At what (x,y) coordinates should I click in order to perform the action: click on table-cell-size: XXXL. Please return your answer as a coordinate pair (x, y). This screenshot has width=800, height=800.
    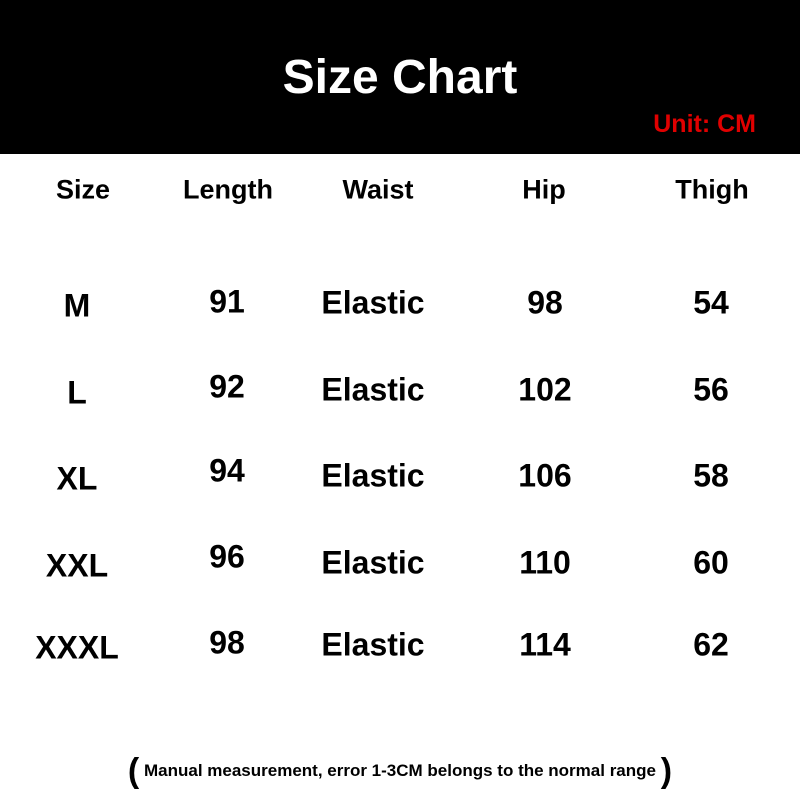
    Looking at the image, I should click on (77, 647).